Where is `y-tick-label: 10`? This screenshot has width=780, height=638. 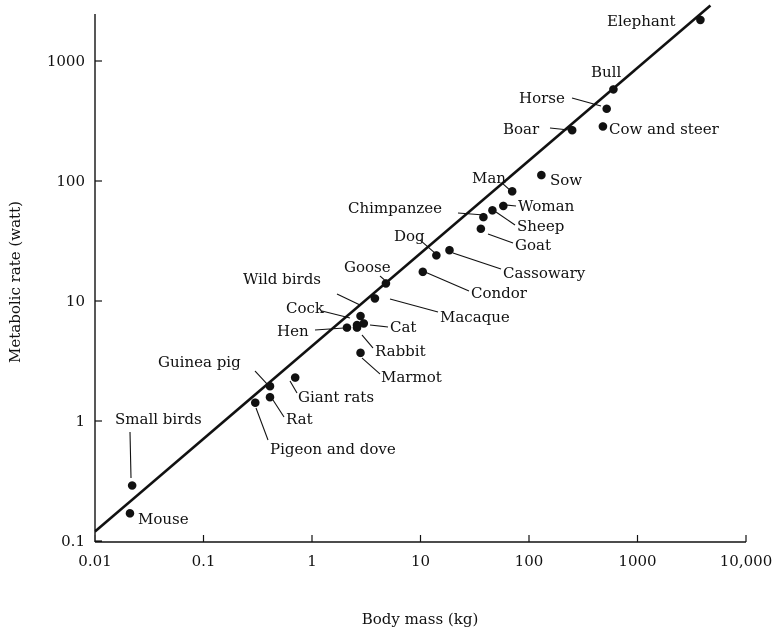
y-tick-label: 10 is located at coordinates (75, 301).